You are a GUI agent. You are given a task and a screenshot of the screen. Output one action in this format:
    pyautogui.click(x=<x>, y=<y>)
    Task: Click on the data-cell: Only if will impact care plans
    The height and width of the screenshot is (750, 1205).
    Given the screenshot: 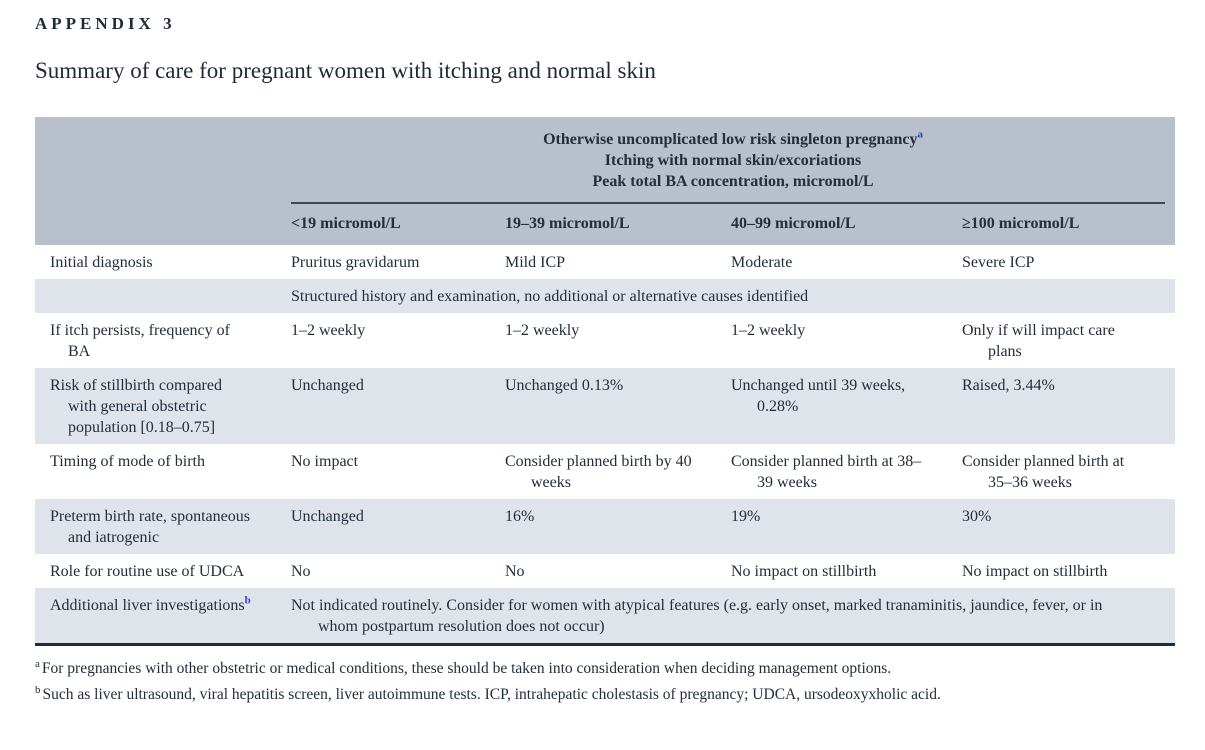 What is the action you would take?
    pyautogui.click(x=1038, y=341)
    